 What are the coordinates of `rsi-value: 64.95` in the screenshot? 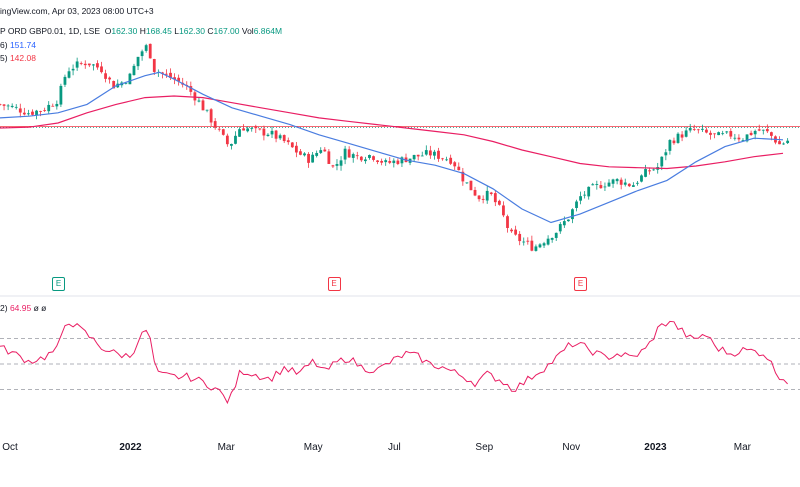 It's located at (20, 308).